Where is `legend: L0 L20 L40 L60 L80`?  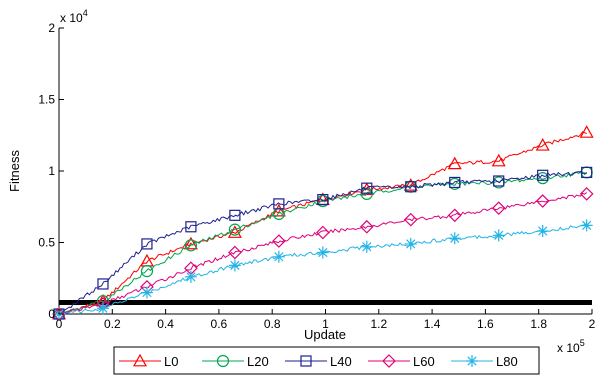
legend: L0 L20 L40 L60 L80 is located at coordinates (326, 360).